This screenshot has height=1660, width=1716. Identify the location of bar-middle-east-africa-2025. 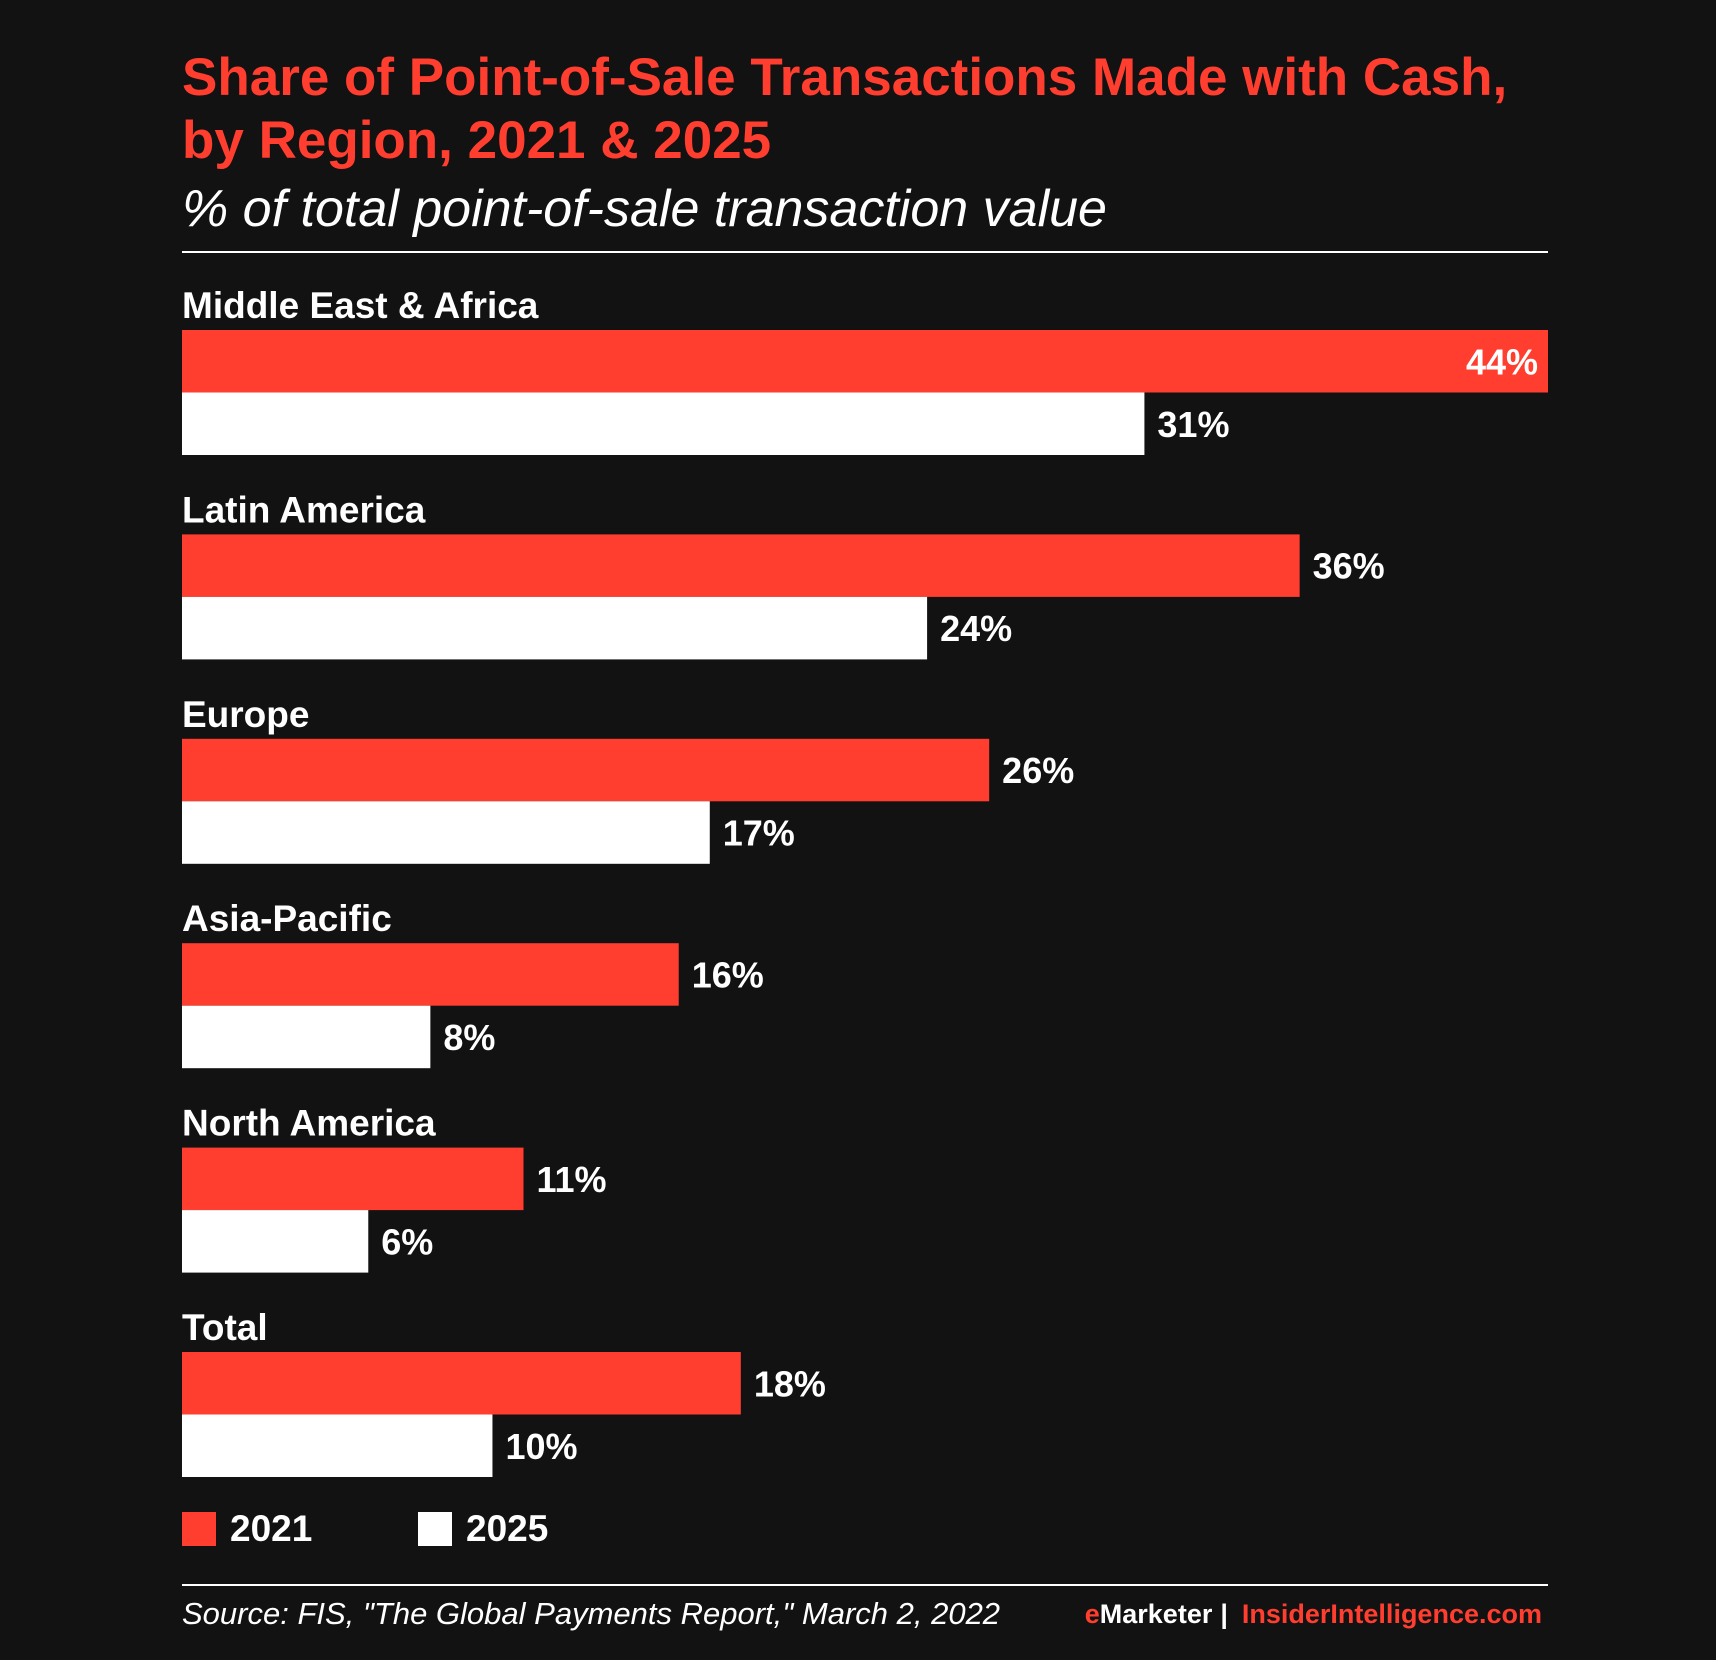
(663, 423).